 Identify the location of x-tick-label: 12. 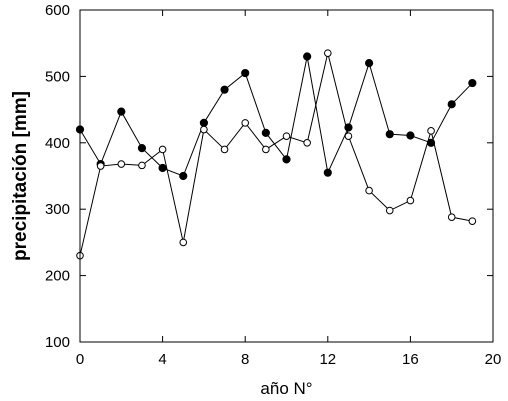
(327, 359).